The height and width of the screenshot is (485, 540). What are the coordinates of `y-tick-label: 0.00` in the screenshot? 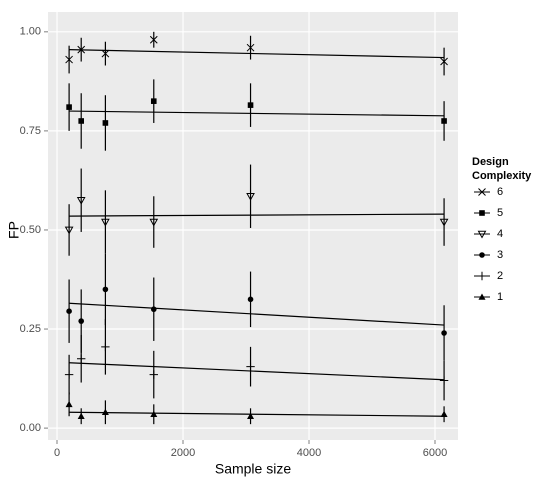 It's located at (30, 428).